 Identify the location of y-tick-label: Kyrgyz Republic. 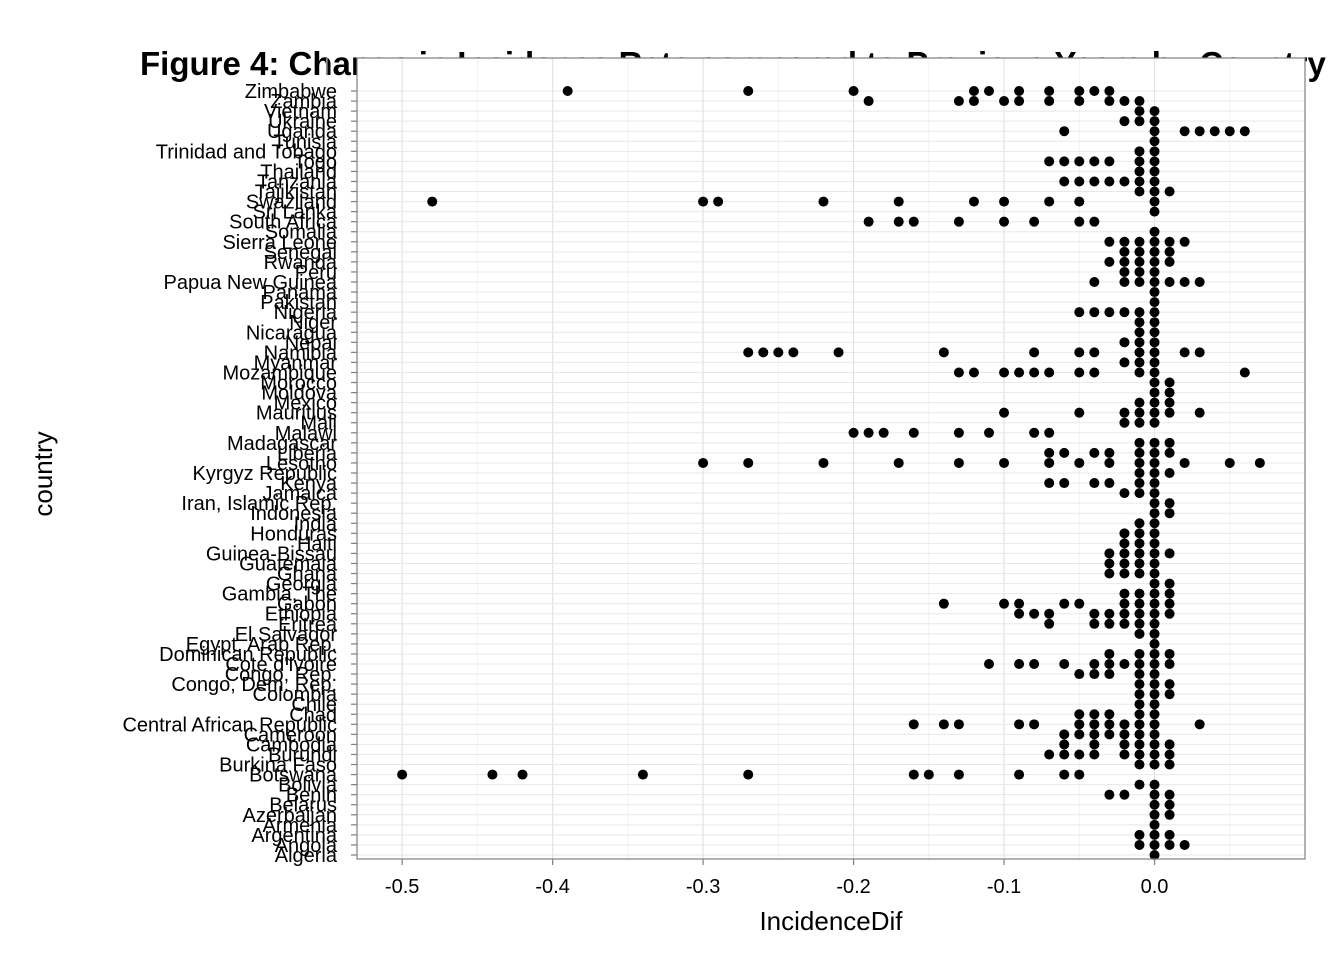
(264, 474).